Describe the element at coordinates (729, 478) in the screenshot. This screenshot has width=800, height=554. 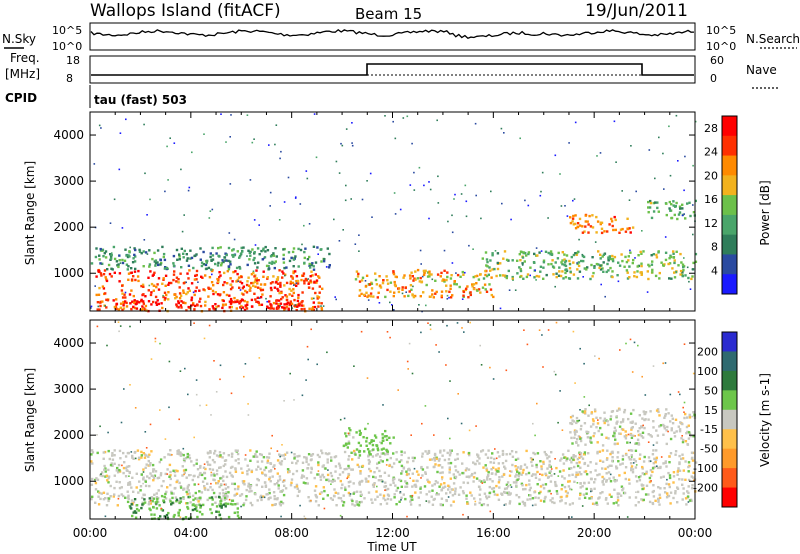
I see `colorbar-segment` at that location.